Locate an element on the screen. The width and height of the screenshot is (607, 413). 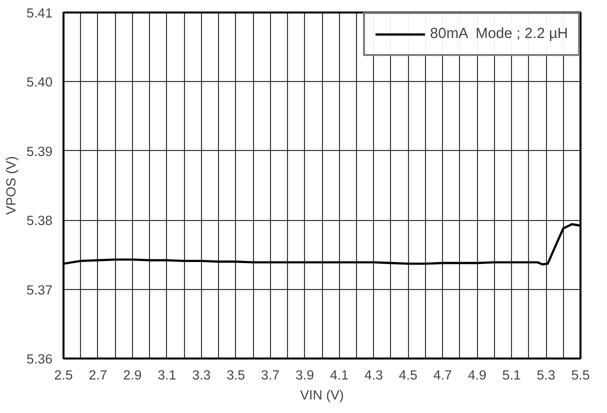
x-tick-label: 3.7 is located at coordinates (270, 375).